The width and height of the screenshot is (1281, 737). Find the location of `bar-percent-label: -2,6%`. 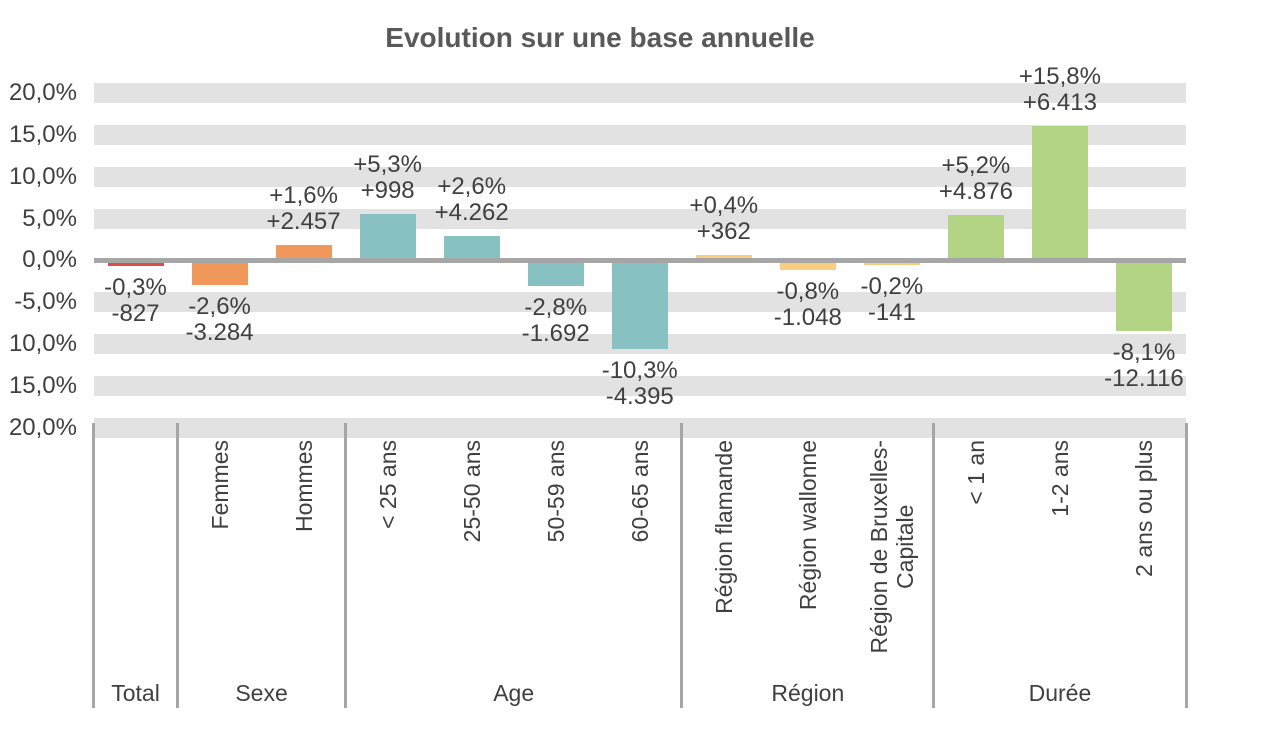

bar-percent-label: -2,6% is located at coordinates (219, 306).